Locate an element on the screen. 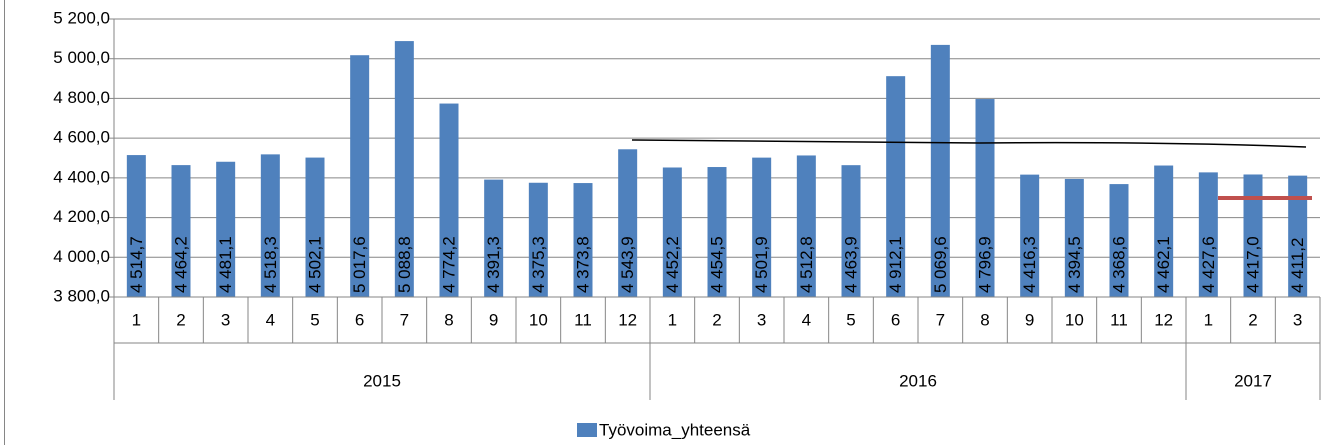  data-label: 4 427,6 is located at coordinates (1208, 264).